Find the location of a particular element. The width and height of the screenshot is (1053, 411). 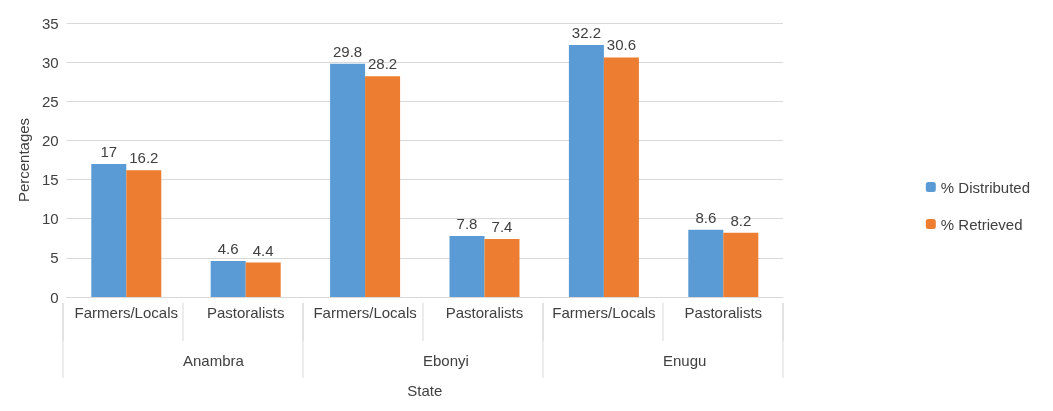

legend-label: % Retrieved is located at coordinates (981, 224).